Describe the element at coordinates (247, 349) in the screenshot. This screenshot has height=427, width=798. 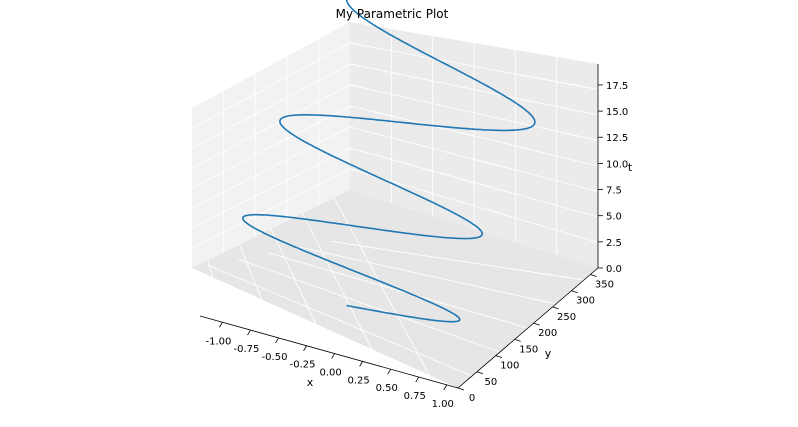
I see `x-tick-label: -0.75` at that location.